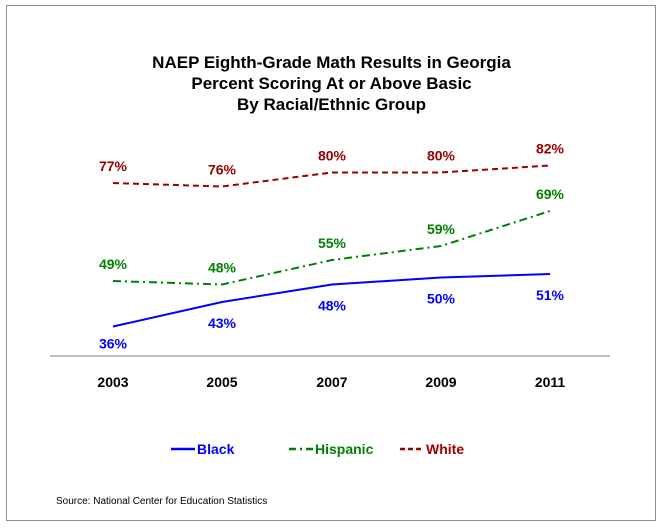 Image resolution: width=663 pixels, height=529 pixels. I want to click on data-label-hispanic-2003: 49%, so click(113, 264).